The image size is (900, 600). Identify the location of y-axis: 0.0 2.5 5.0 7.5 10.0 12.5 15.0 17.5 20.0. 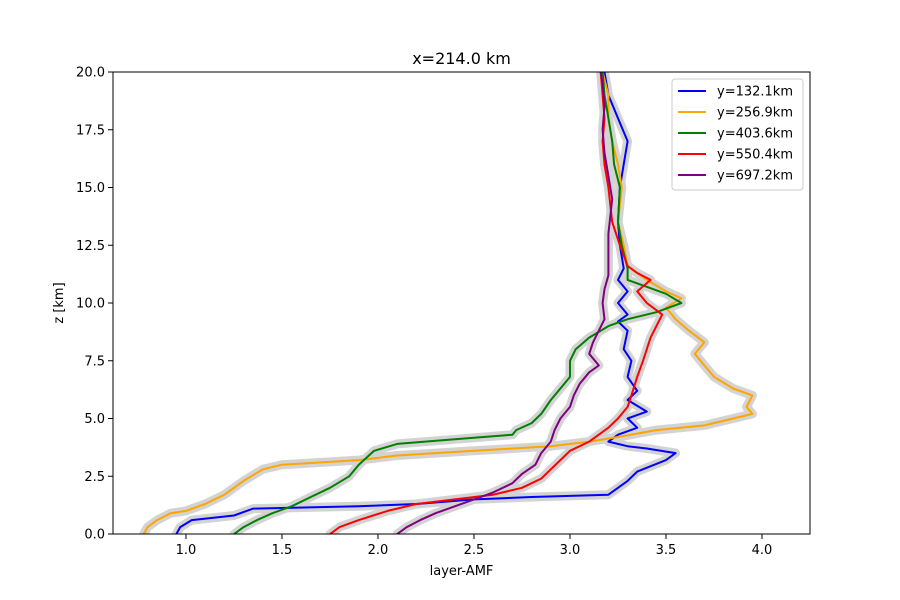
(94, 304).